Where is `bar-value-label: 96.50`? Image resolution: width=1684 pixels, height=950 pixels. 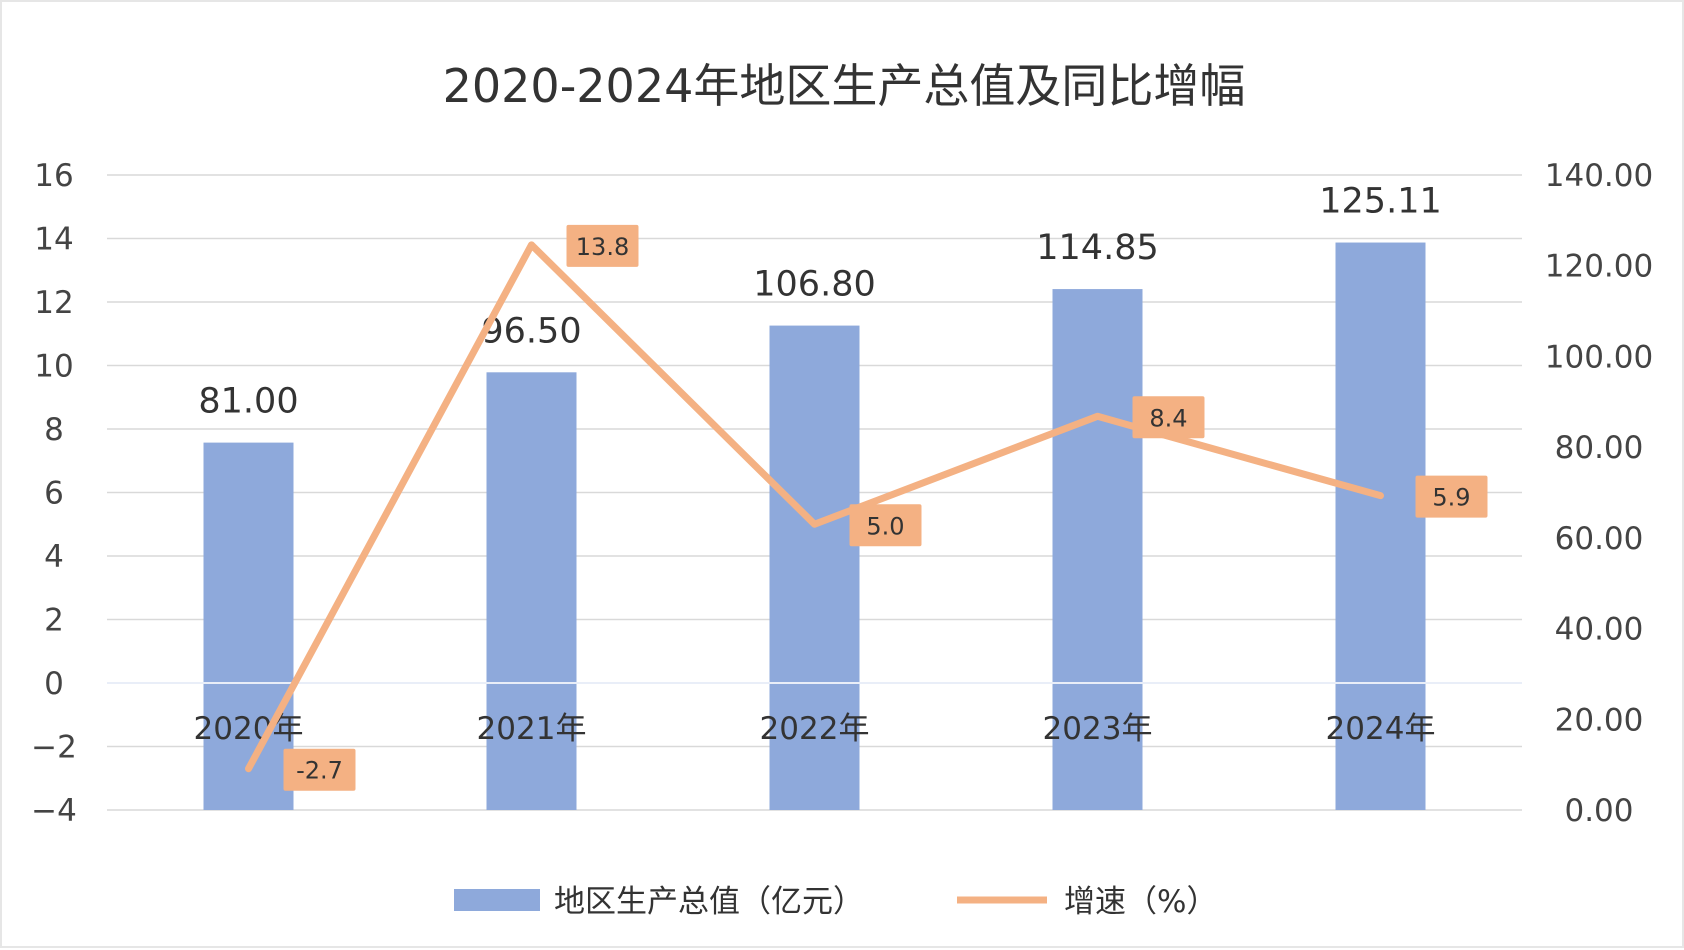 bar-value-label: 96.50 is located at coordinates (531, 331).